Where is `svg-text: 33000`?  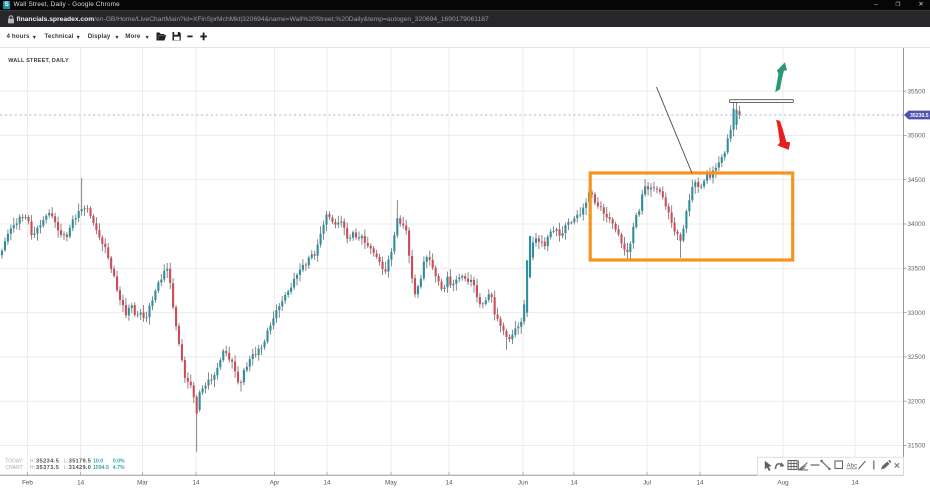 svg-text: 33000 is located at coordinates (917, 313).